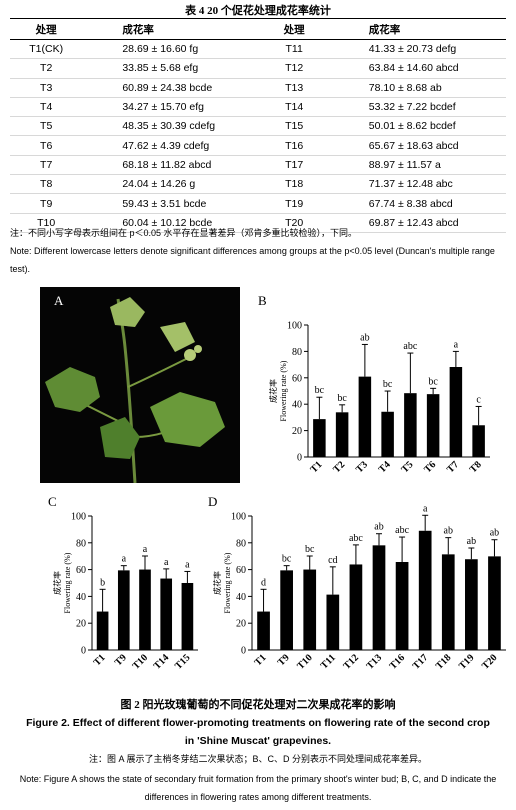 This screenshot has height=810, width=516. Describe the element at coordinates (171, 88) in the screenshot. I see `table-cell: 60.89 ± 24.38 bcde` at that location.